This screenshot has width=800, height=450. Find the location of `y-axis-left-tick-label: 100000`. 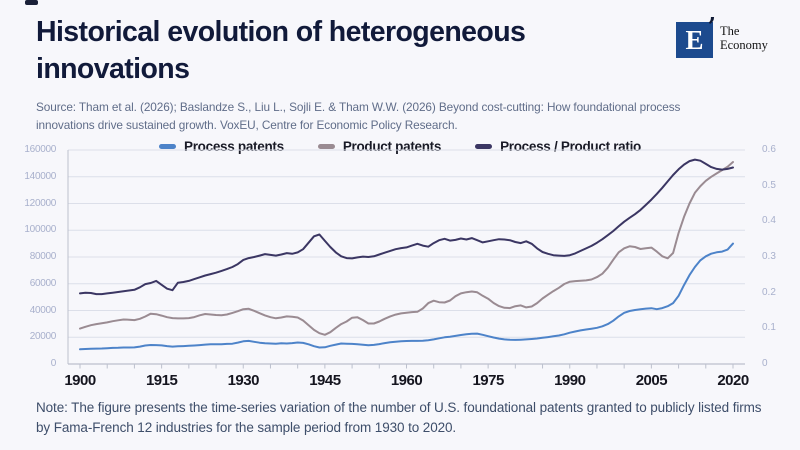

y-axis-left-tick-label: 100000 is located at coordinates (40, 230).